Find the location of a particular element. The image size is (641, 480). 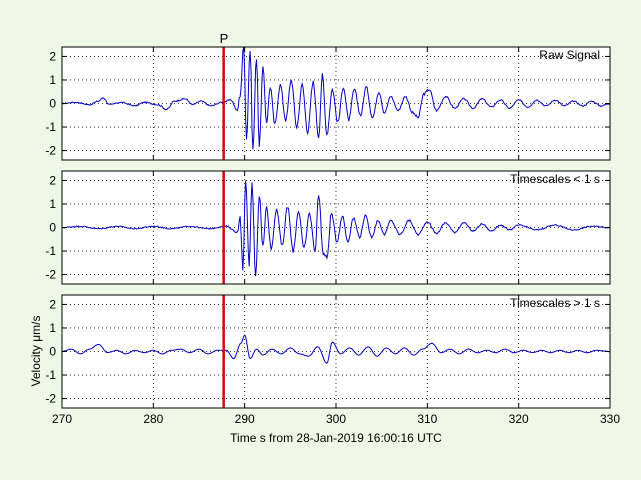

x-tick-label: 310 is located at coordinates (427, 419).